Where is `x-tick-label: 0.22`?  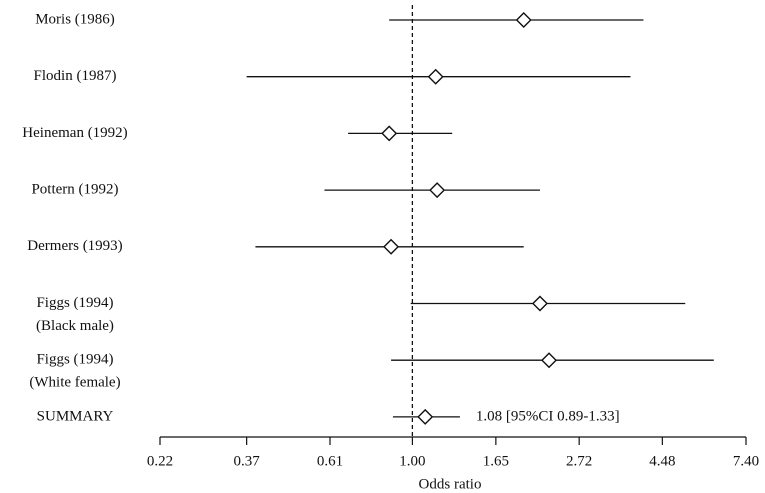 x-tick-label: 0.22 is located at coordinates (160, 461).